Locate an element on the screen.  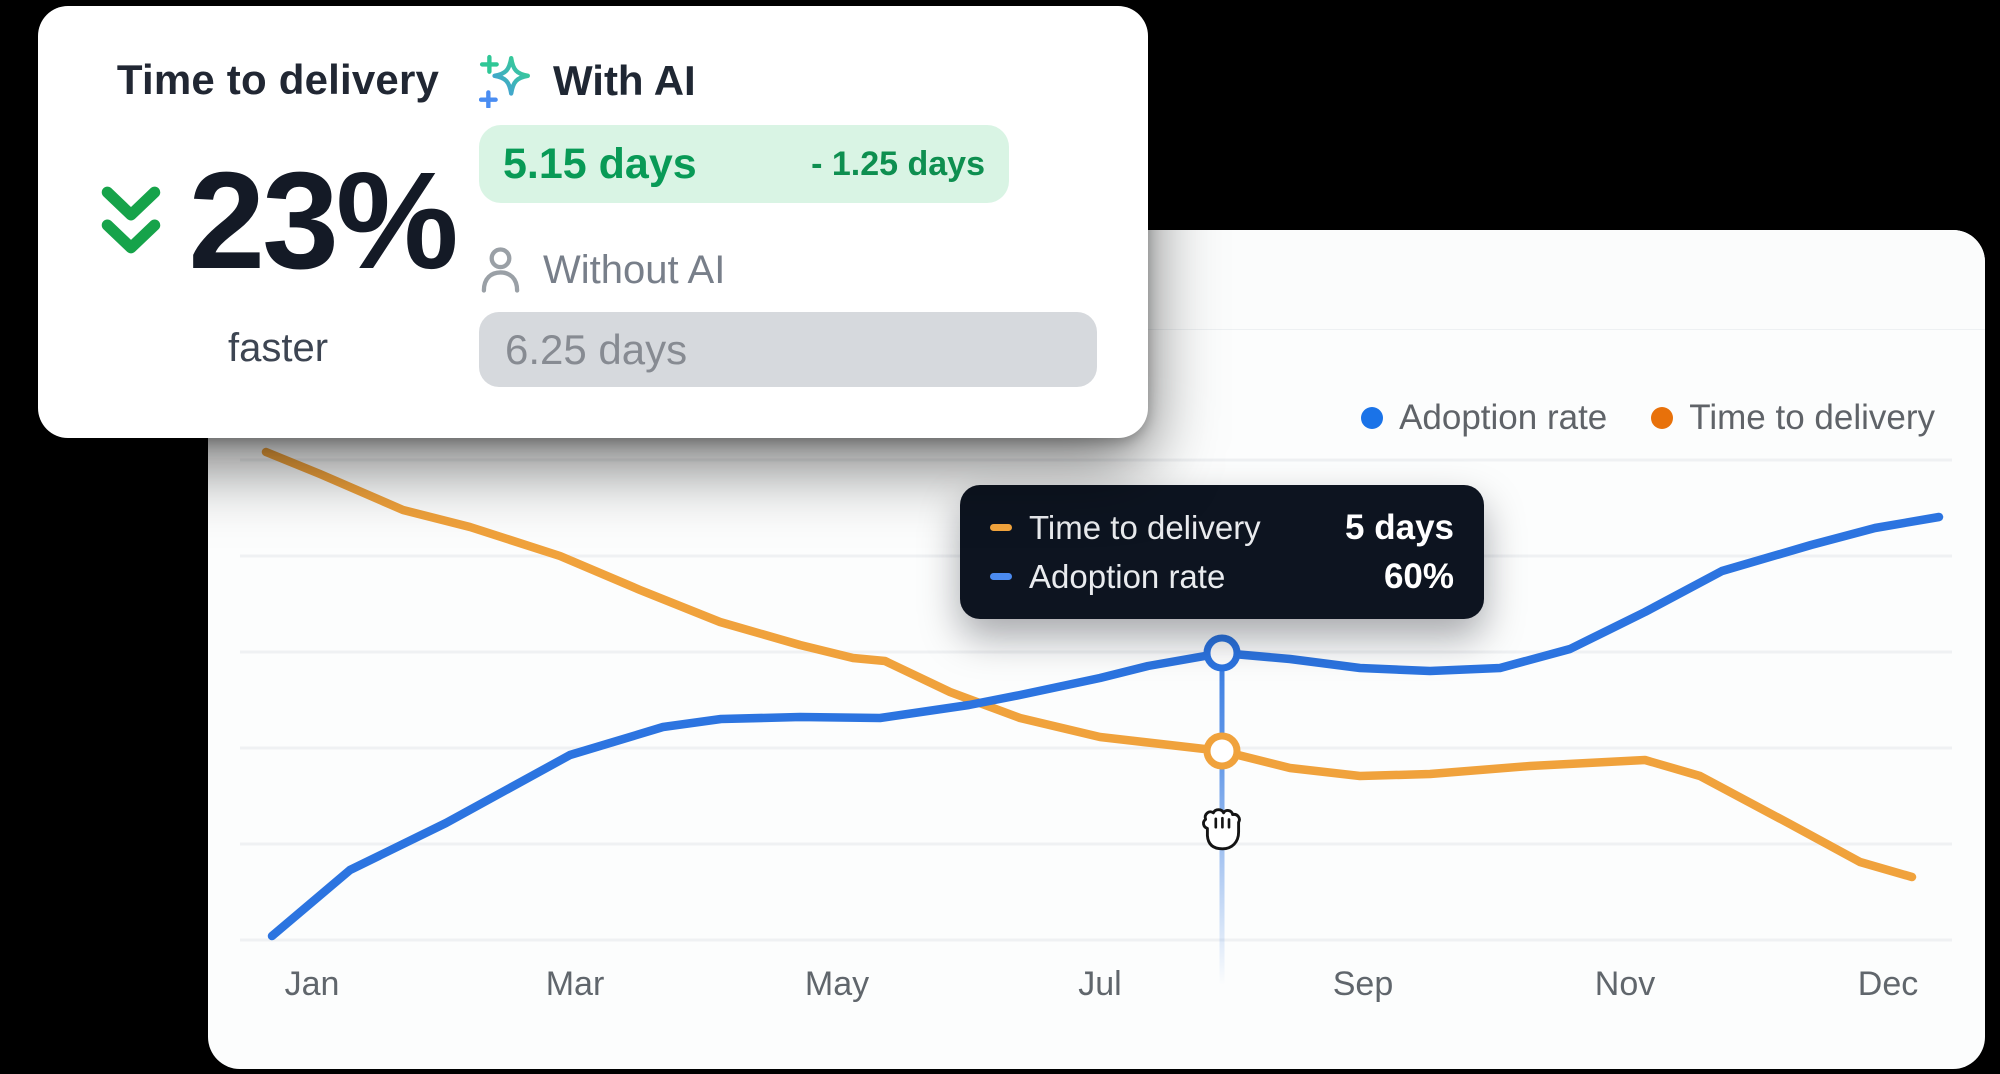
tooltip-row-adoption-rate: Adoption rate 60% is located at coordinates (1222, 577).